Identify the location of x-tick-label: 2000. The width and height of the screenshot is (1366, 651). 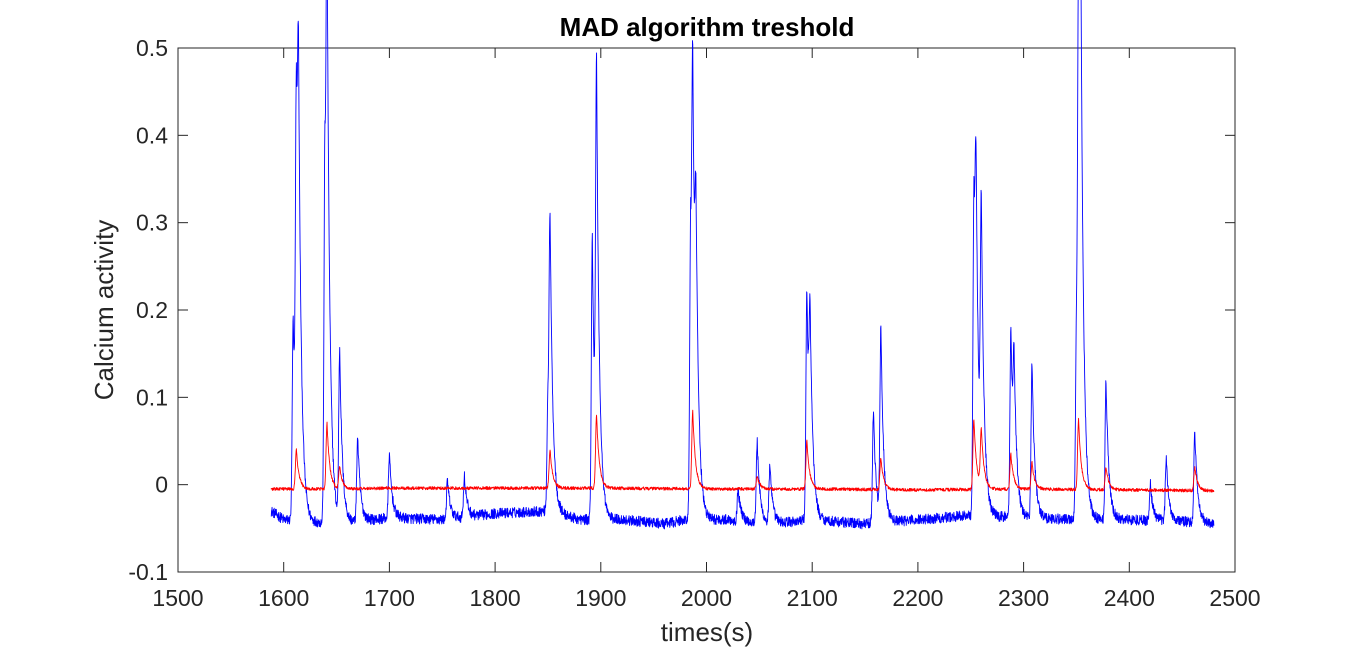
(706, 598).